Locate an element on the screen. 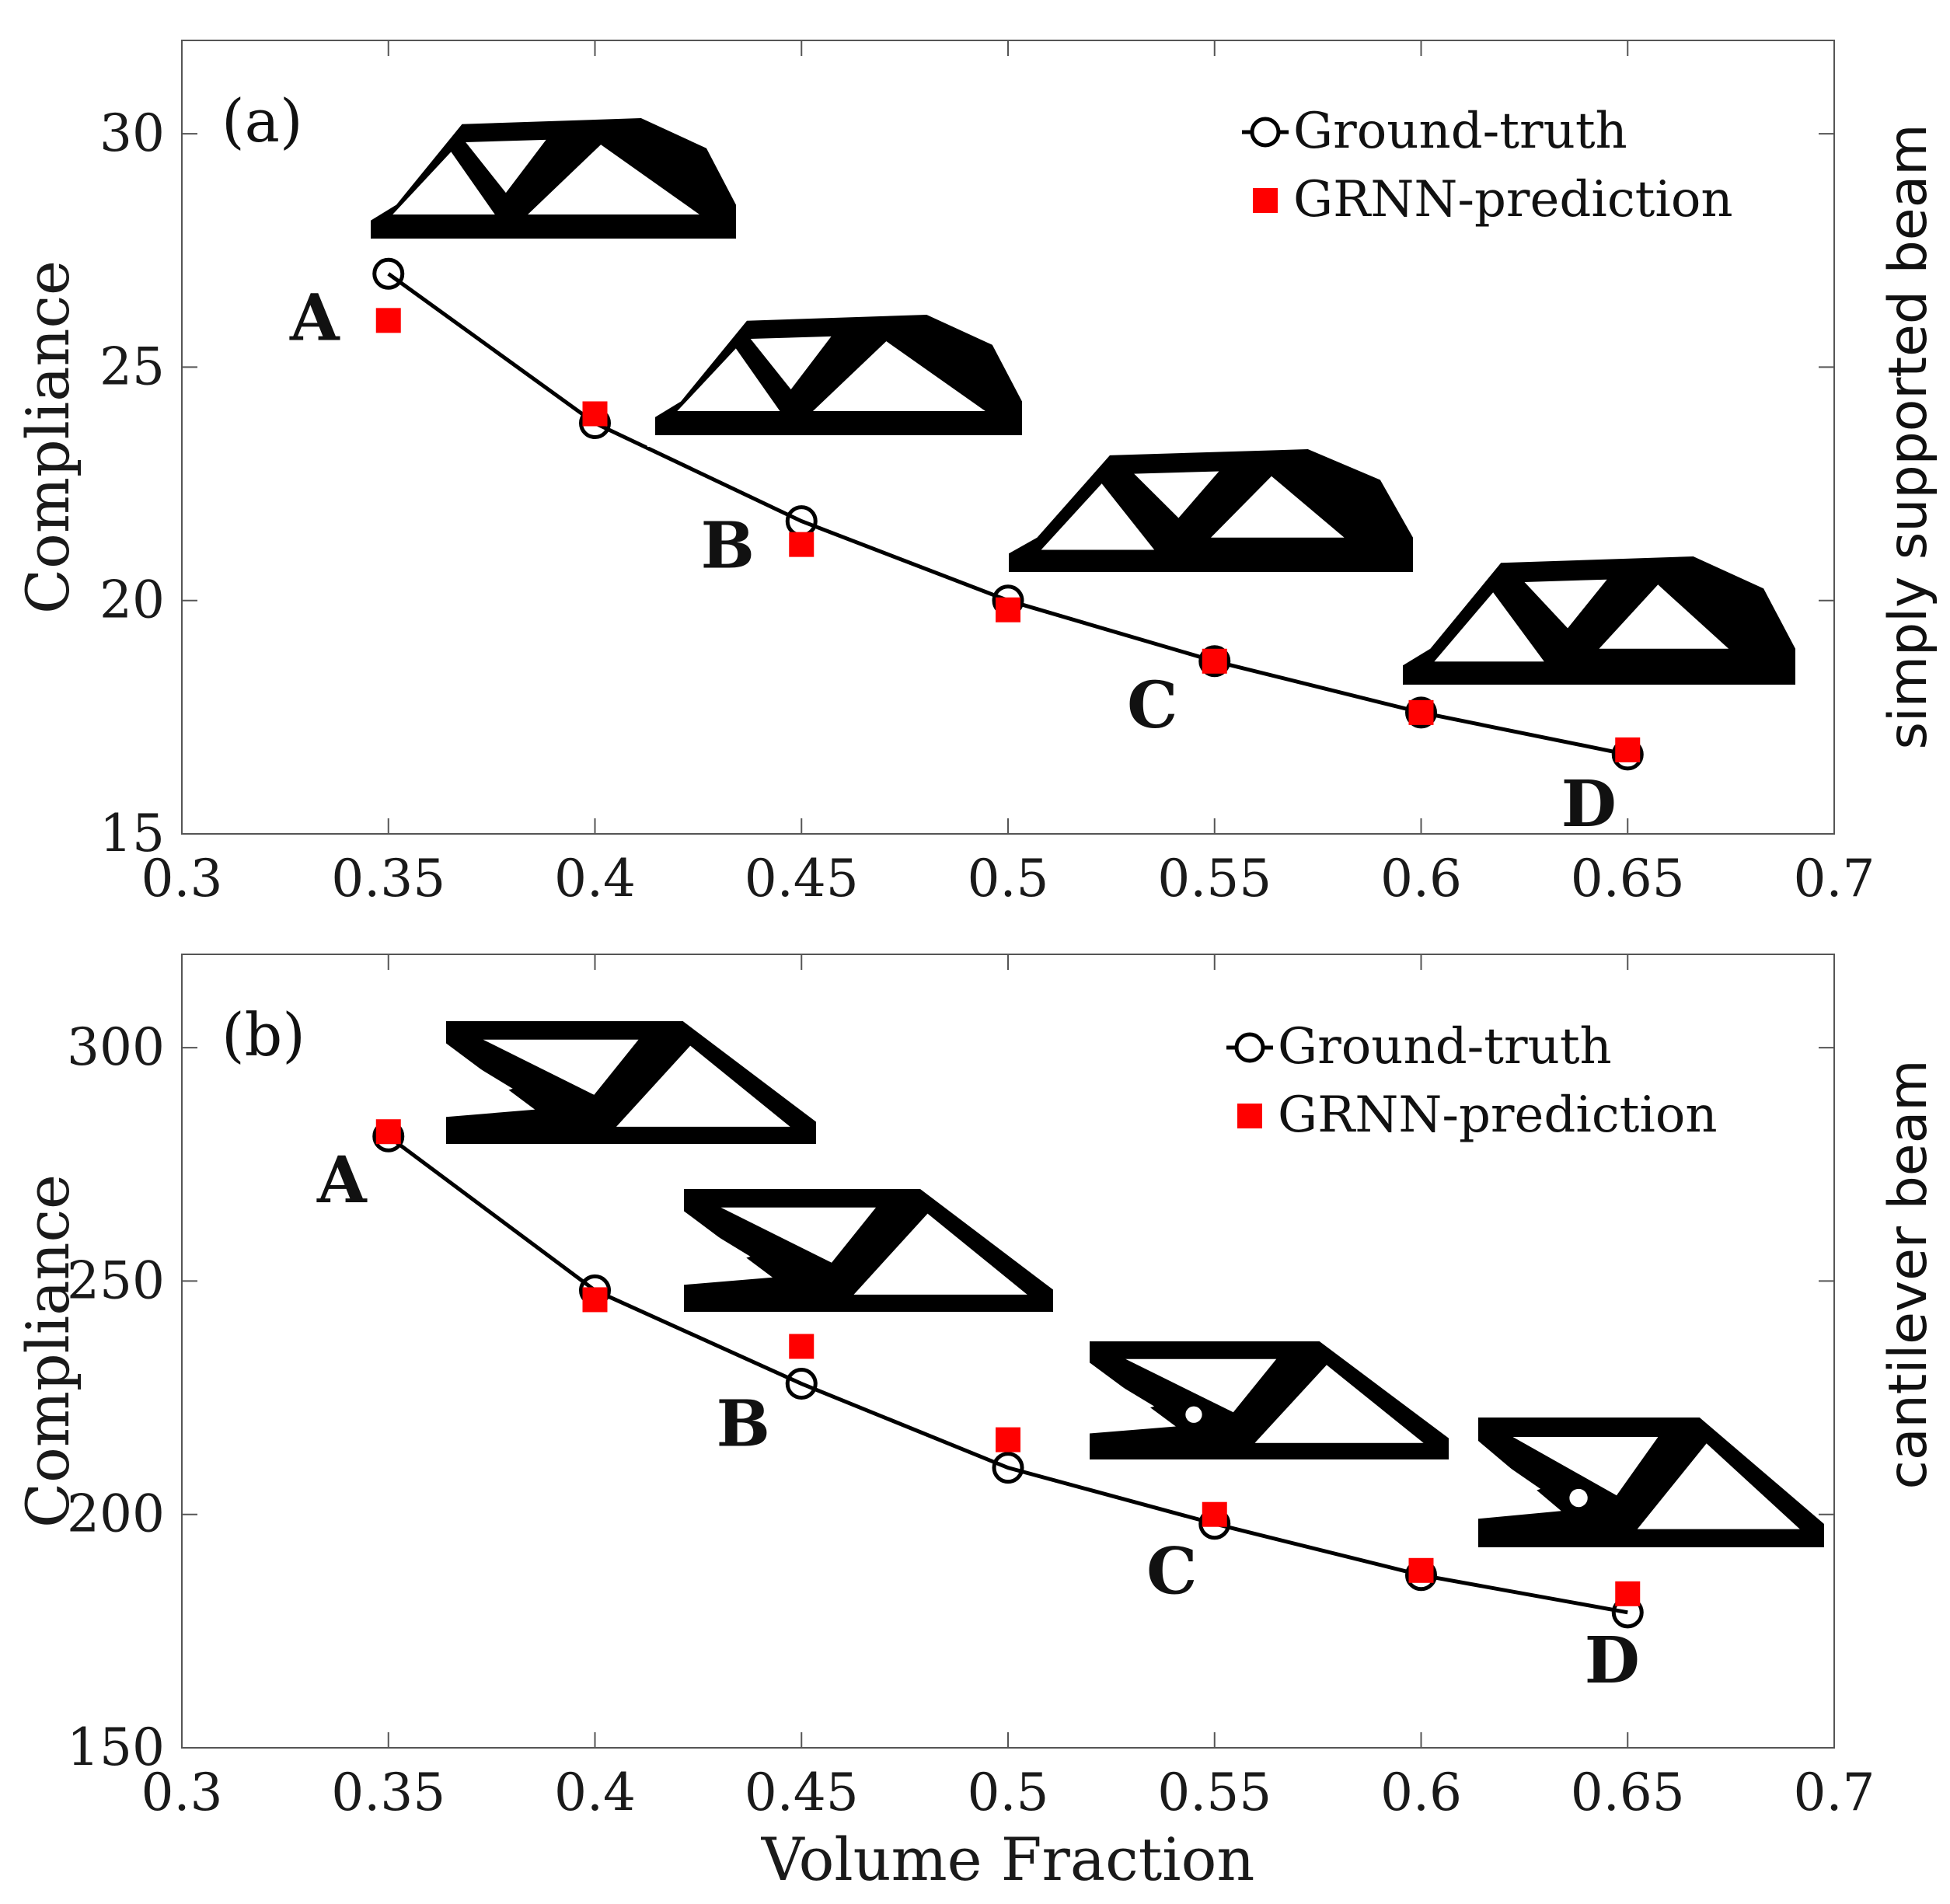  panel-label: (b) is located at coordinates (263, 1034).